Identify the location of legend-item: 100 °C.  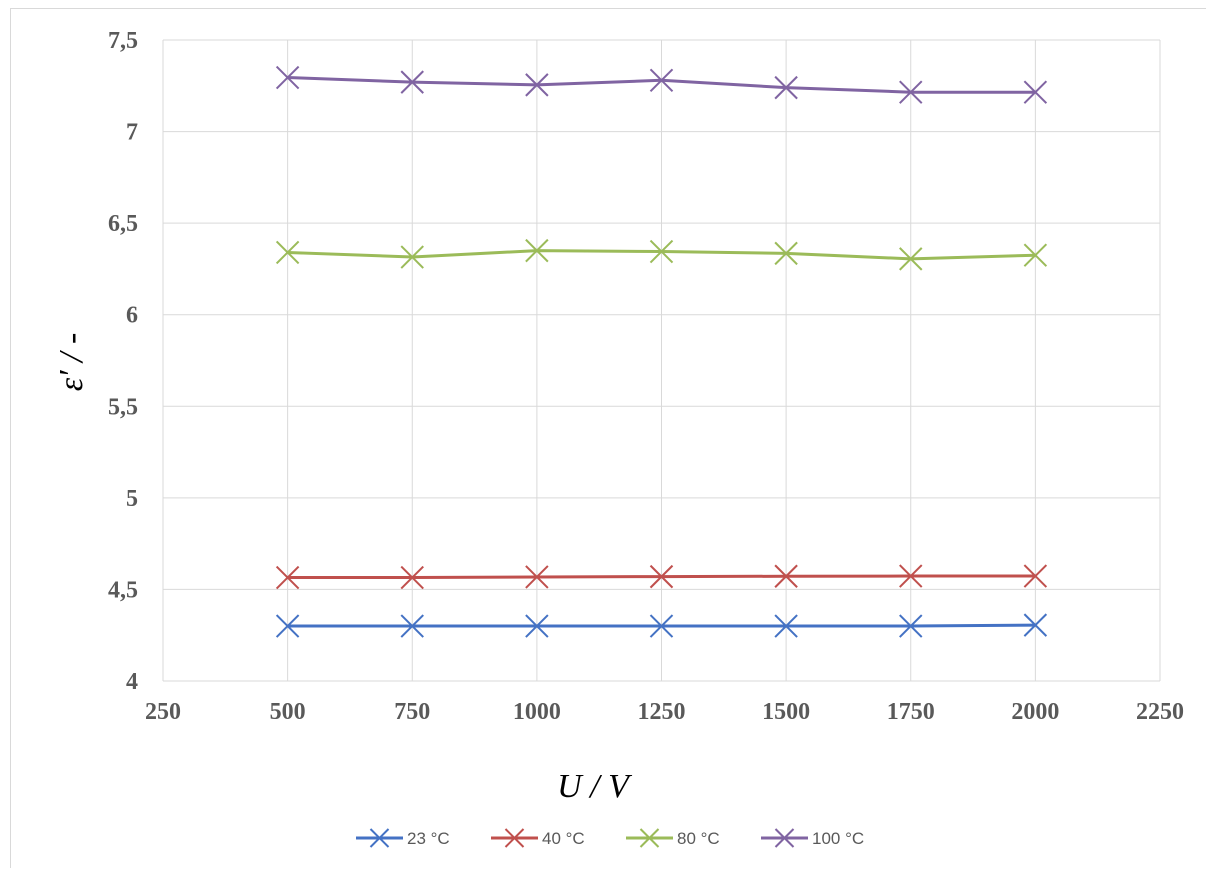
(812, 838).